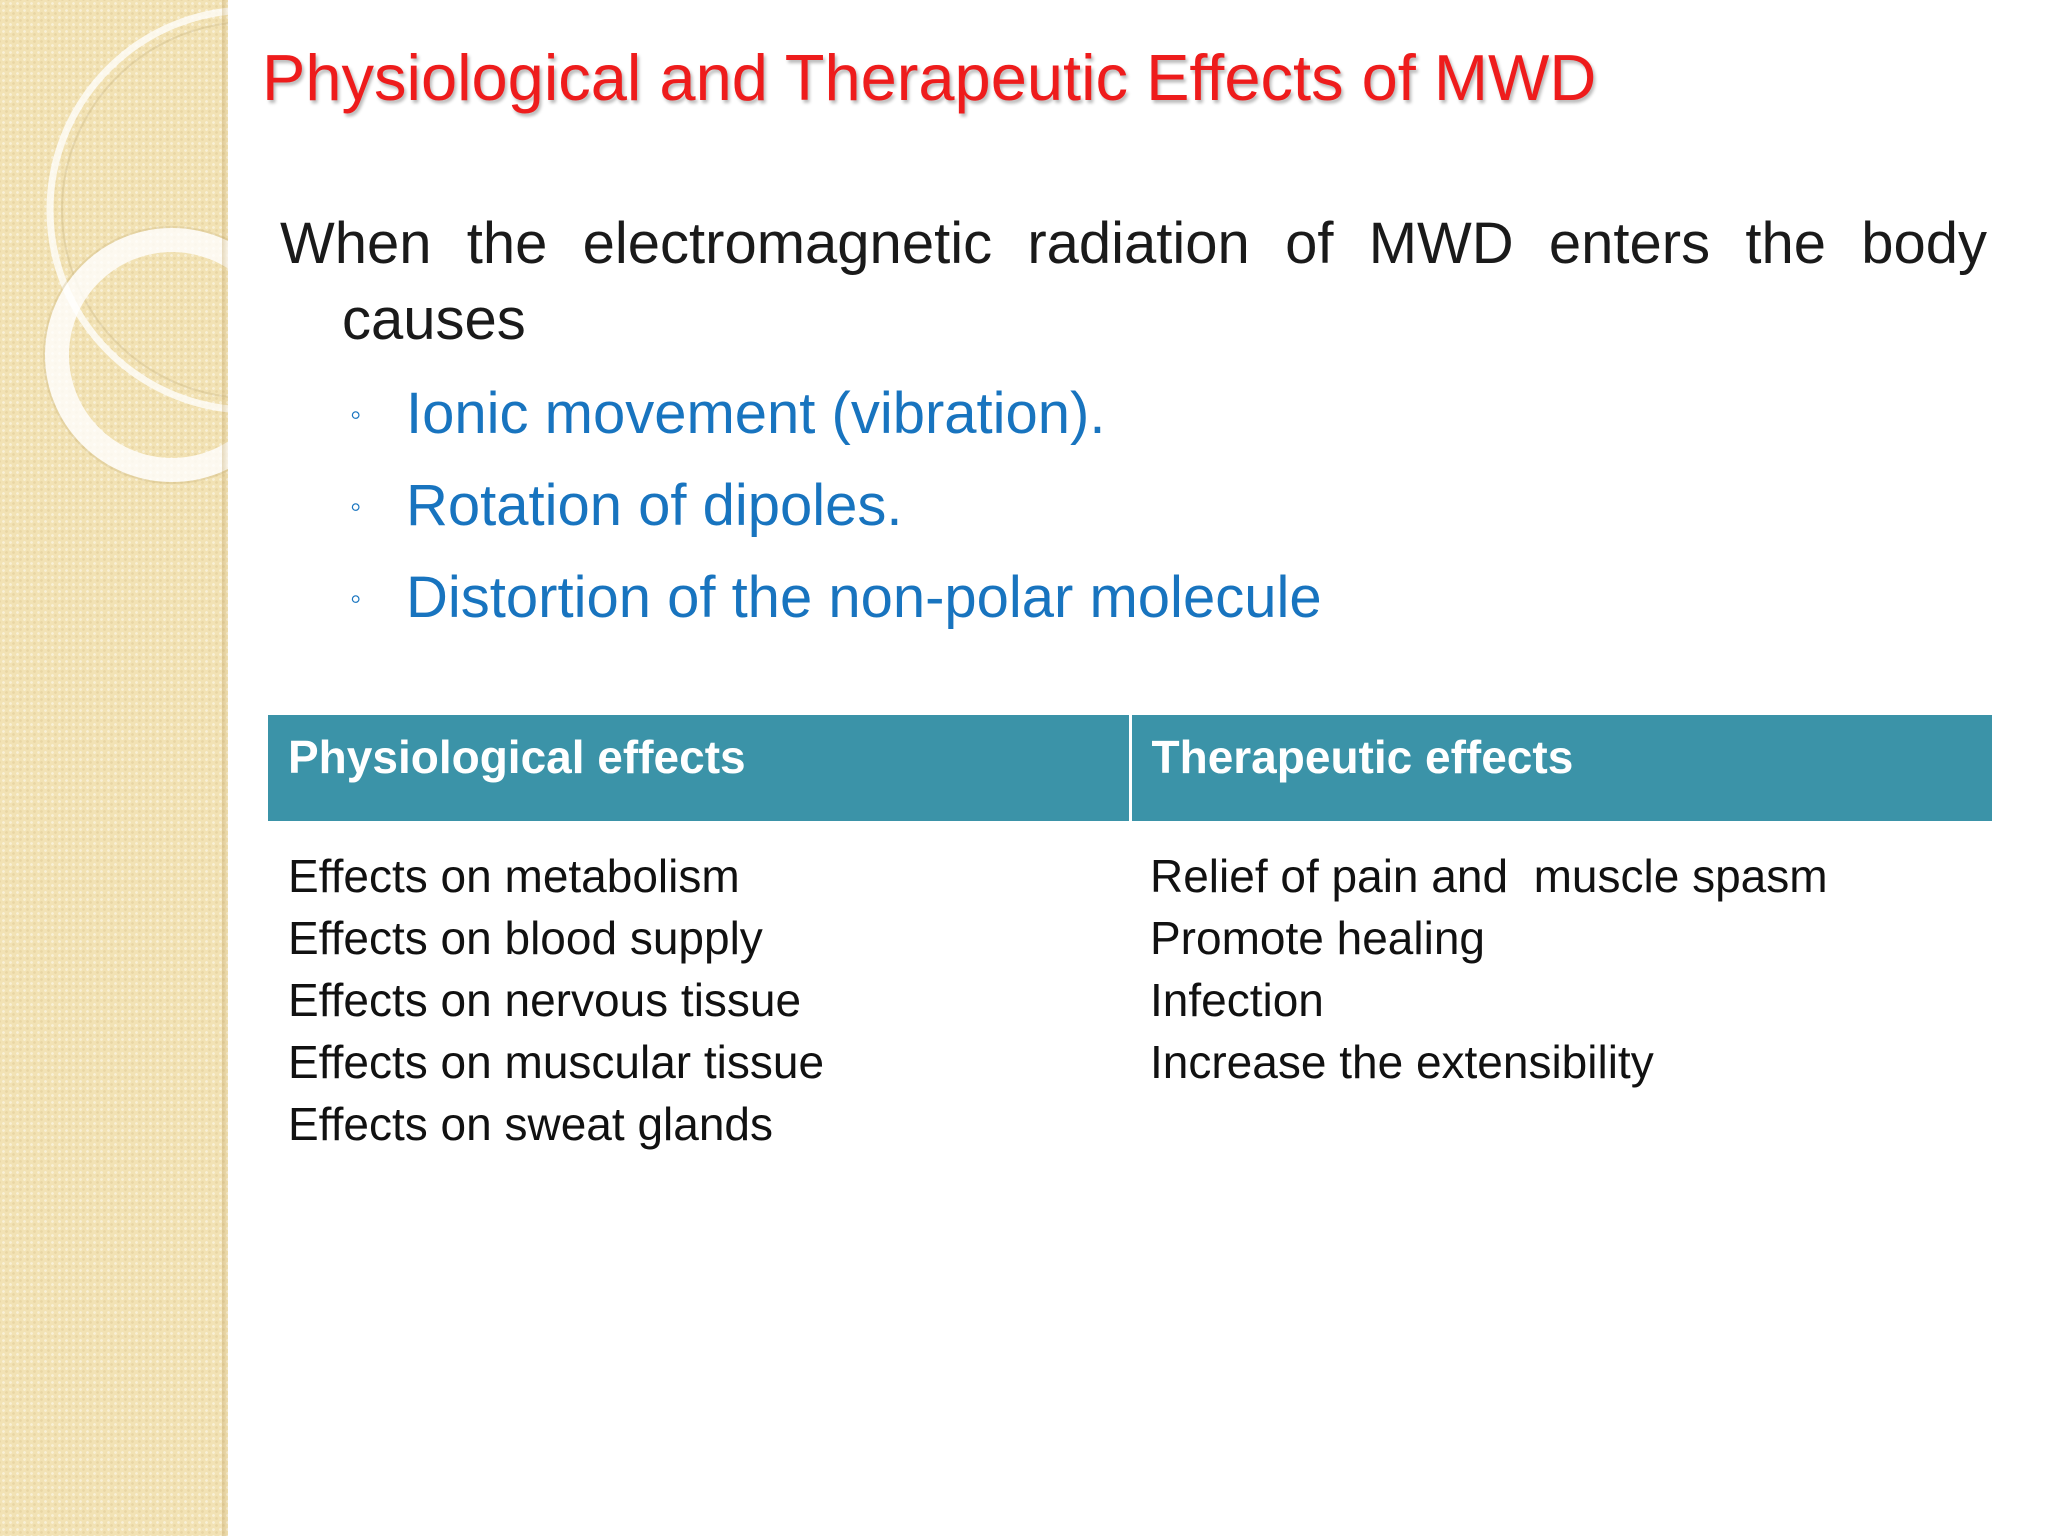 Image resolution: width=2048 pixels, height=1536 pixels. I want to click on bullet-item: ◦ Distortion of the non-polar molecule, so click(836, 598).